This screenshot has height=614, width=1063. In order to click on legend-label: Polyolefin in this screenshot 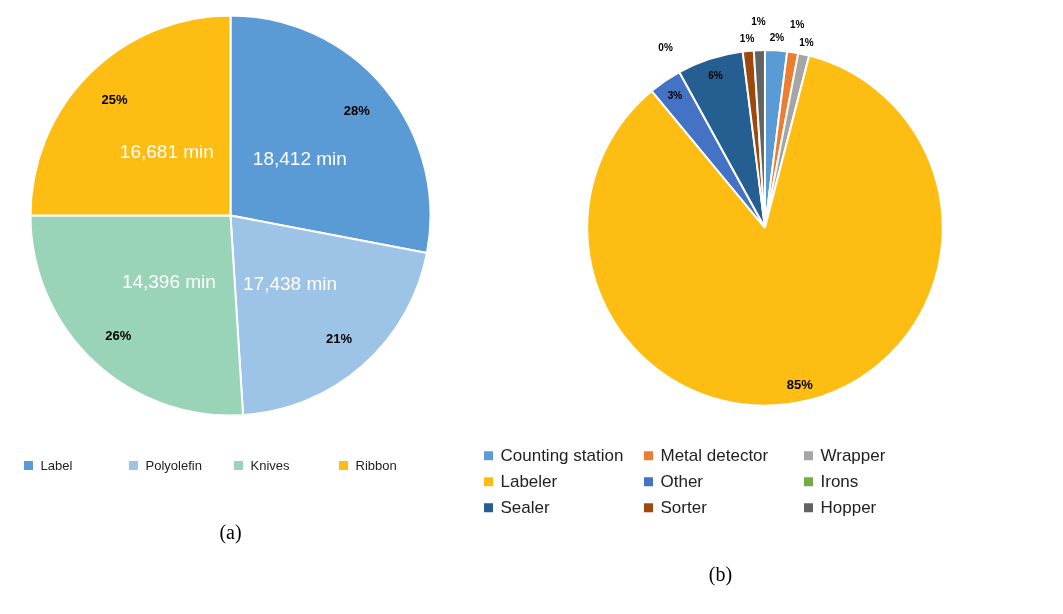, I will do `click(173, 465)`.